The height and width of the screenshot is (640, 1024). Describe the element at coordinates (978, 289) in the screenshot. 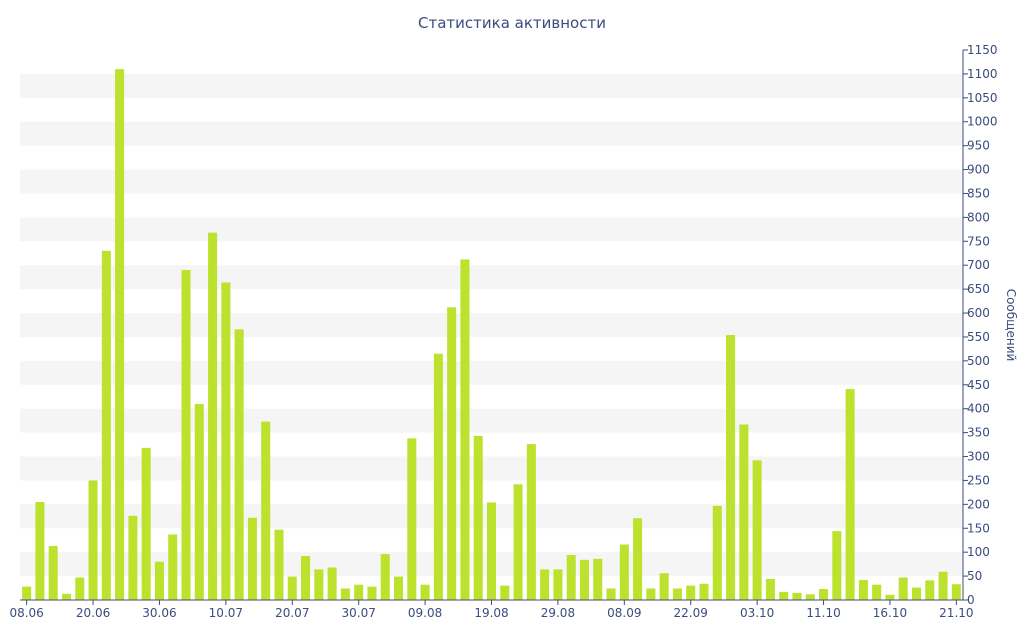

I see `y-tick-label: 650` at that location.